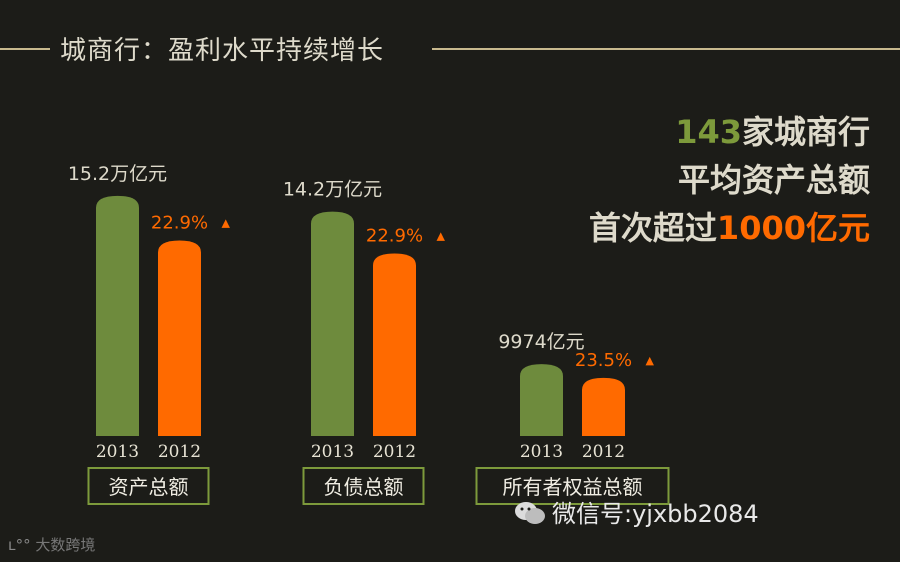 This screenshot has height=562, width=900. I want to click on headline-line-1-rest: 家城商行, so click(805, 132).